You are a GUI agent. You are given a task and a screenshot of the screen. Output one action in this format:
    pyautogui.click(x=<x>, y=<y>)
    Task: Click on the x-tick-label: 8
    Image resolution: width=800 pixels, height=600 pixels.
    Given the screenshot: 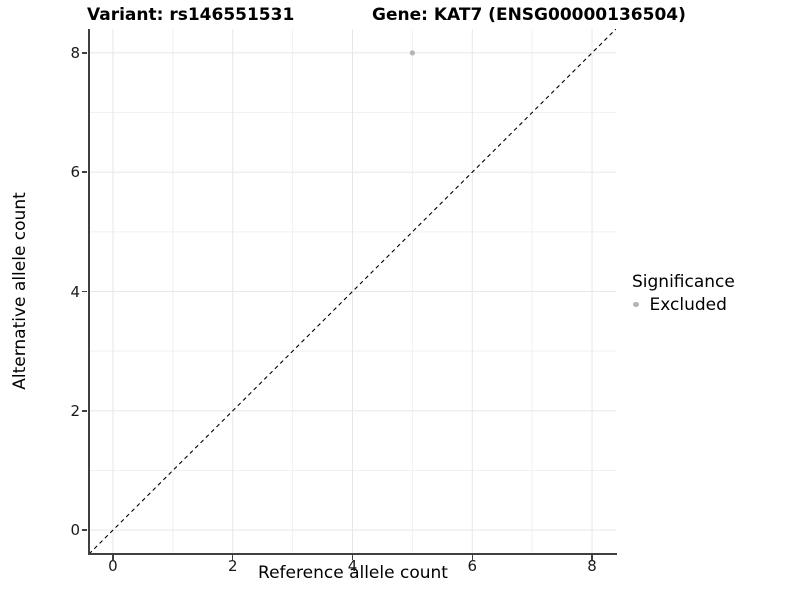 What is the action you would take?
    pyautogui.click(x=592, y=566)
    